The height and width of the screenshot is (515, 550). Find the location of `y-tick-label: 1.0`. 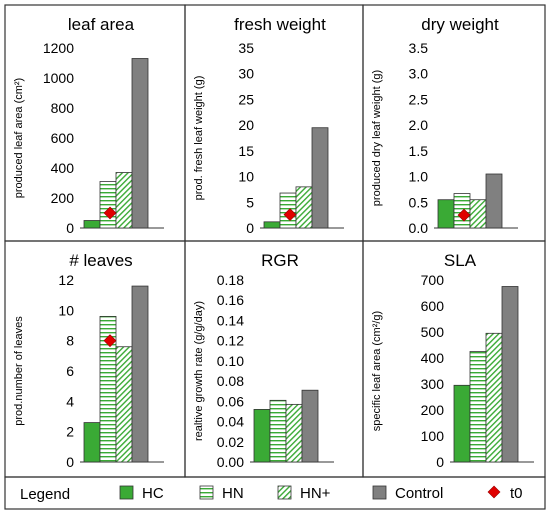

y-tick-label: 1.0 is located at coordinates (419, 177).